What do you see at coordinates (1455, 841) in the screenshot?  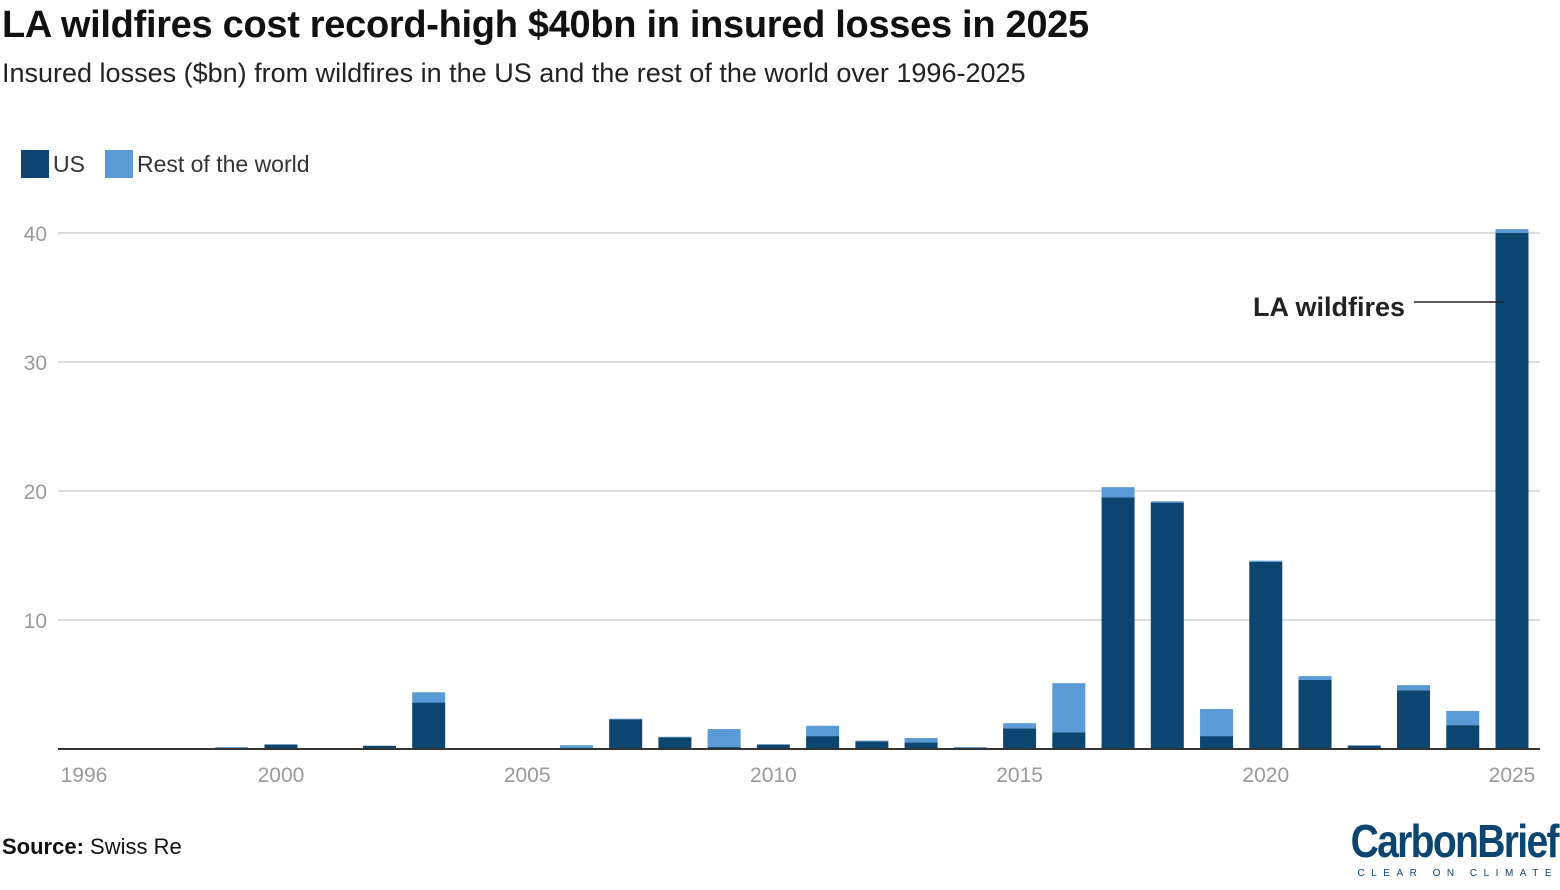 I see `logo-name: CarbonBrief` at bounding box center [1455, 841].